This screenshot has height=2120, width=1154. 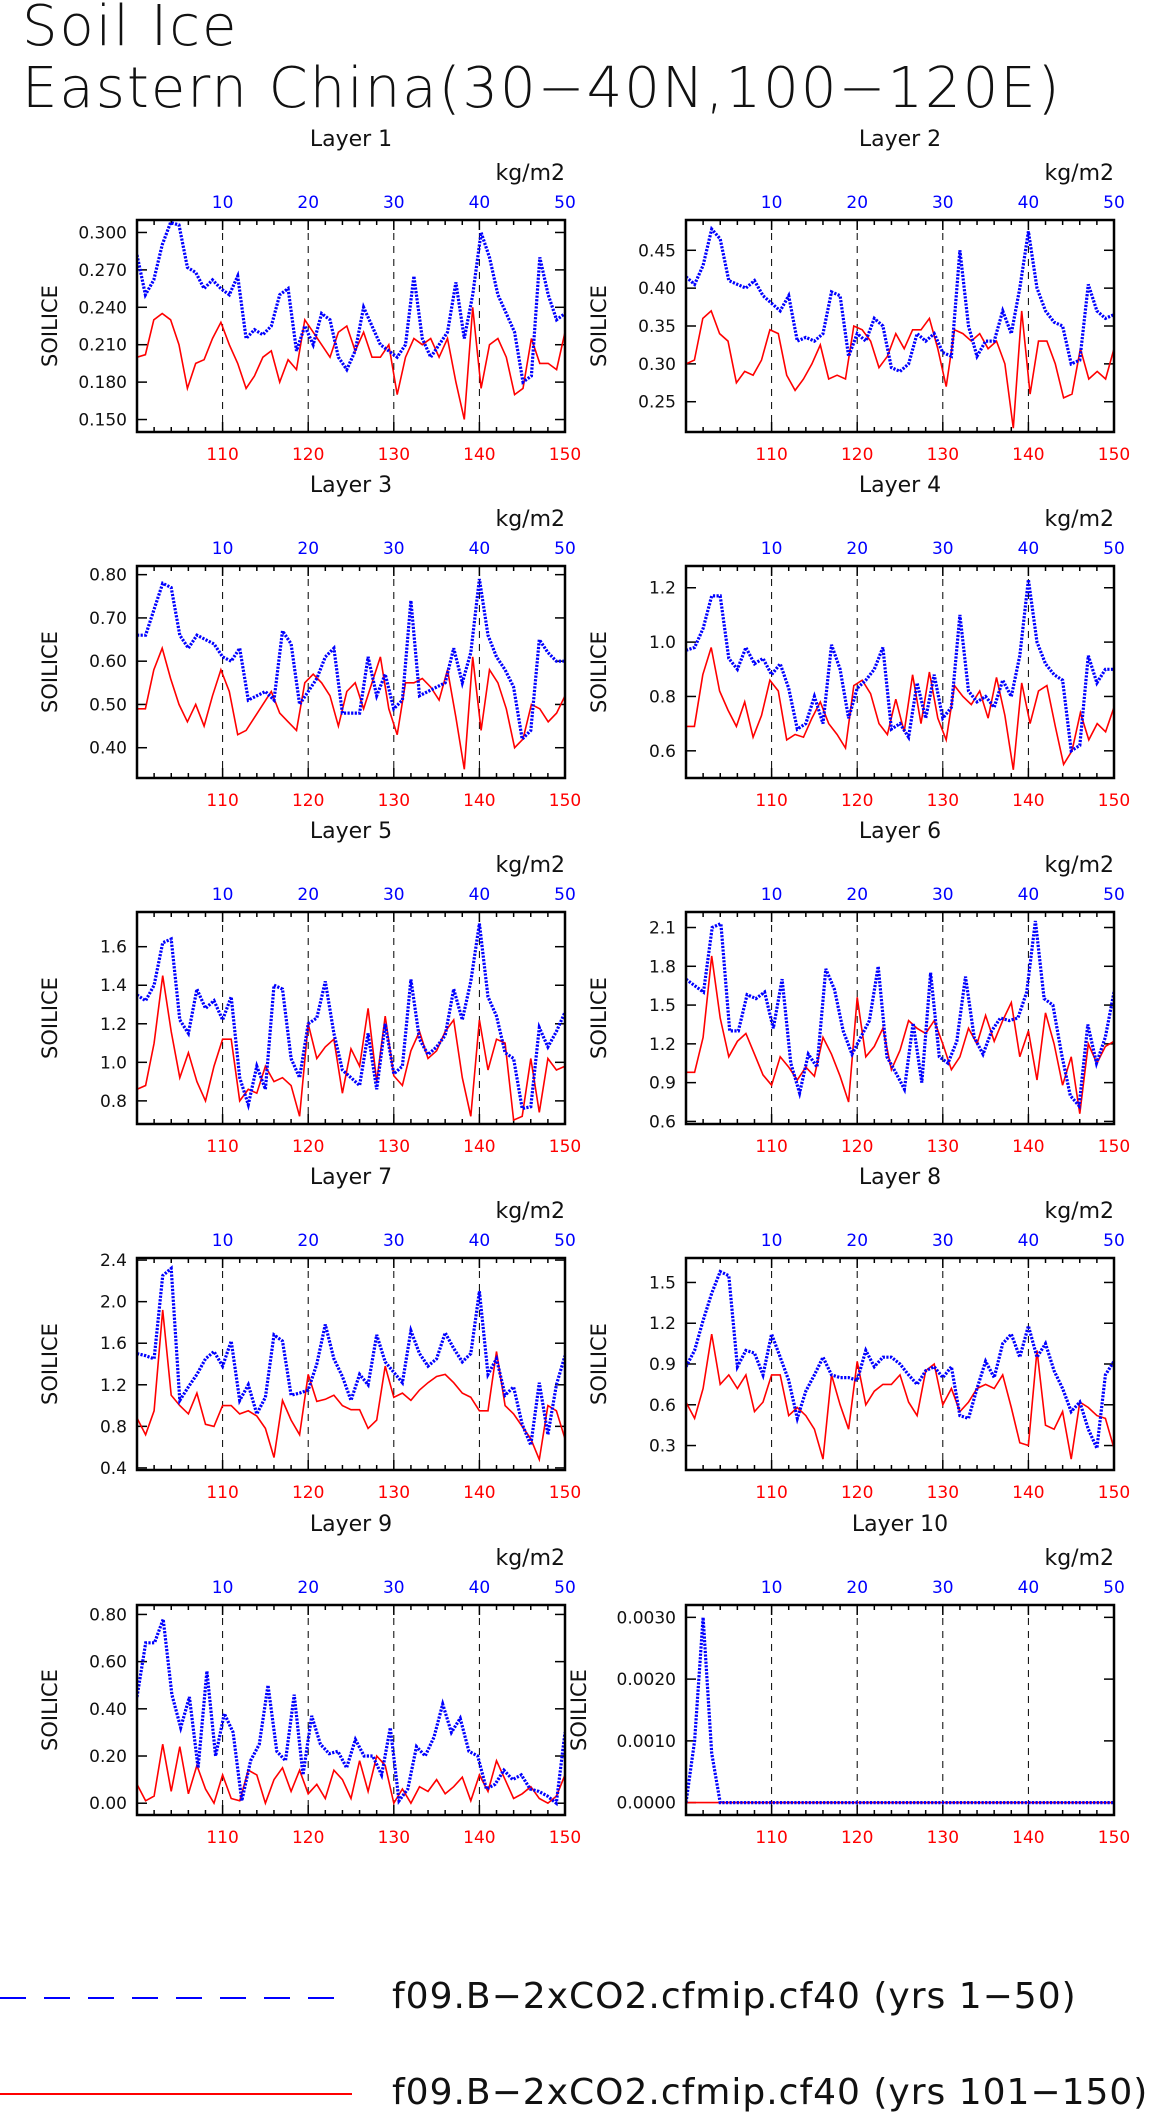 I want to click on layer-10-top-tick-label: 50, so click(x=1114, y=1588).